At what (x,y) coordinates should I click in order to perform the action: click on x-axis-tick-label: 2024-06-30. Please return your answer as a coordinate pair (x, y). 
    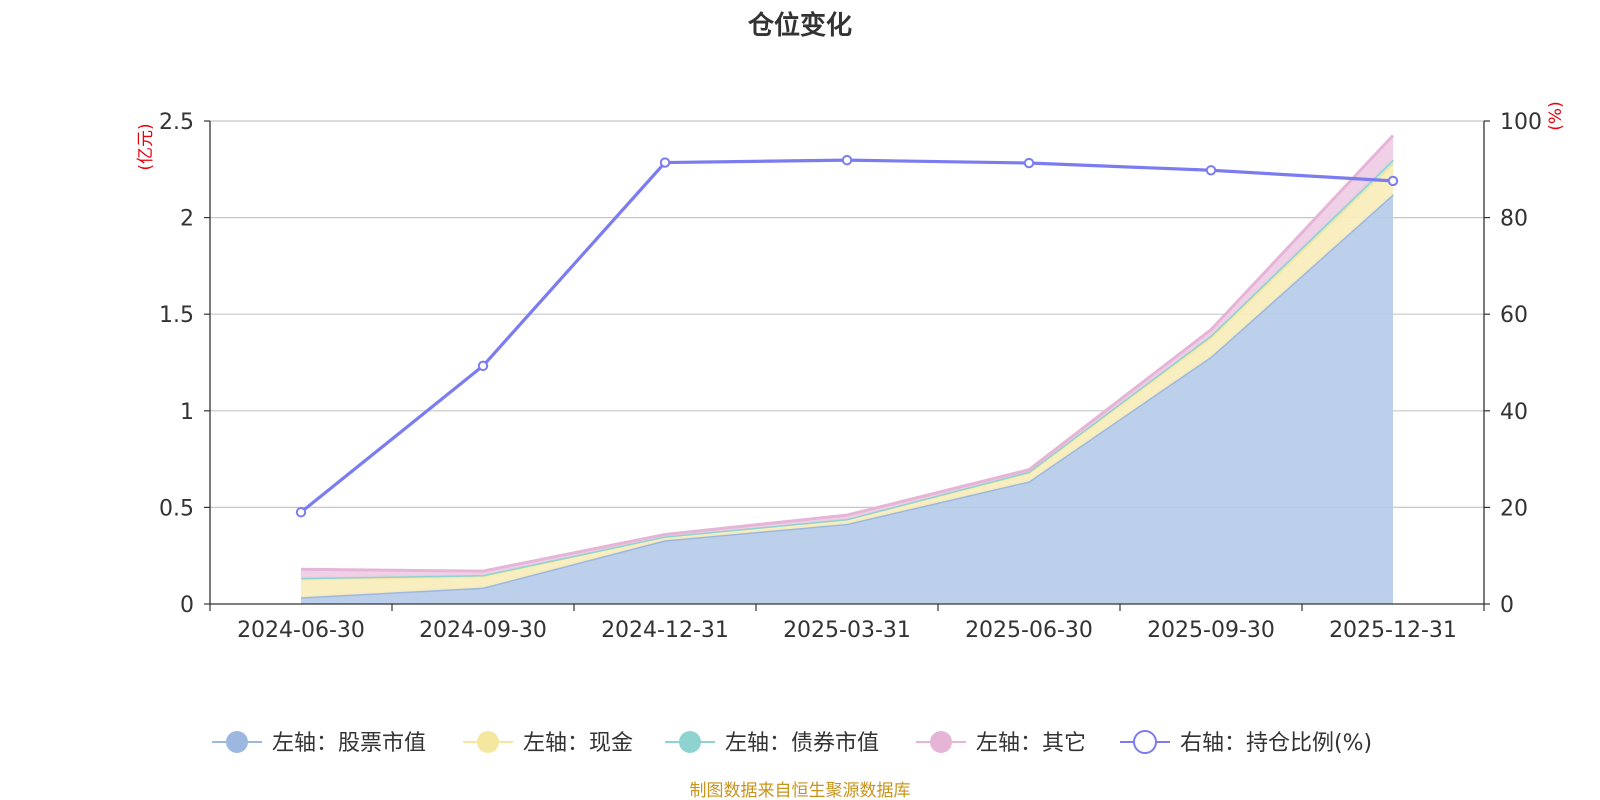
    Looking at the image, I should click on (301, 630).